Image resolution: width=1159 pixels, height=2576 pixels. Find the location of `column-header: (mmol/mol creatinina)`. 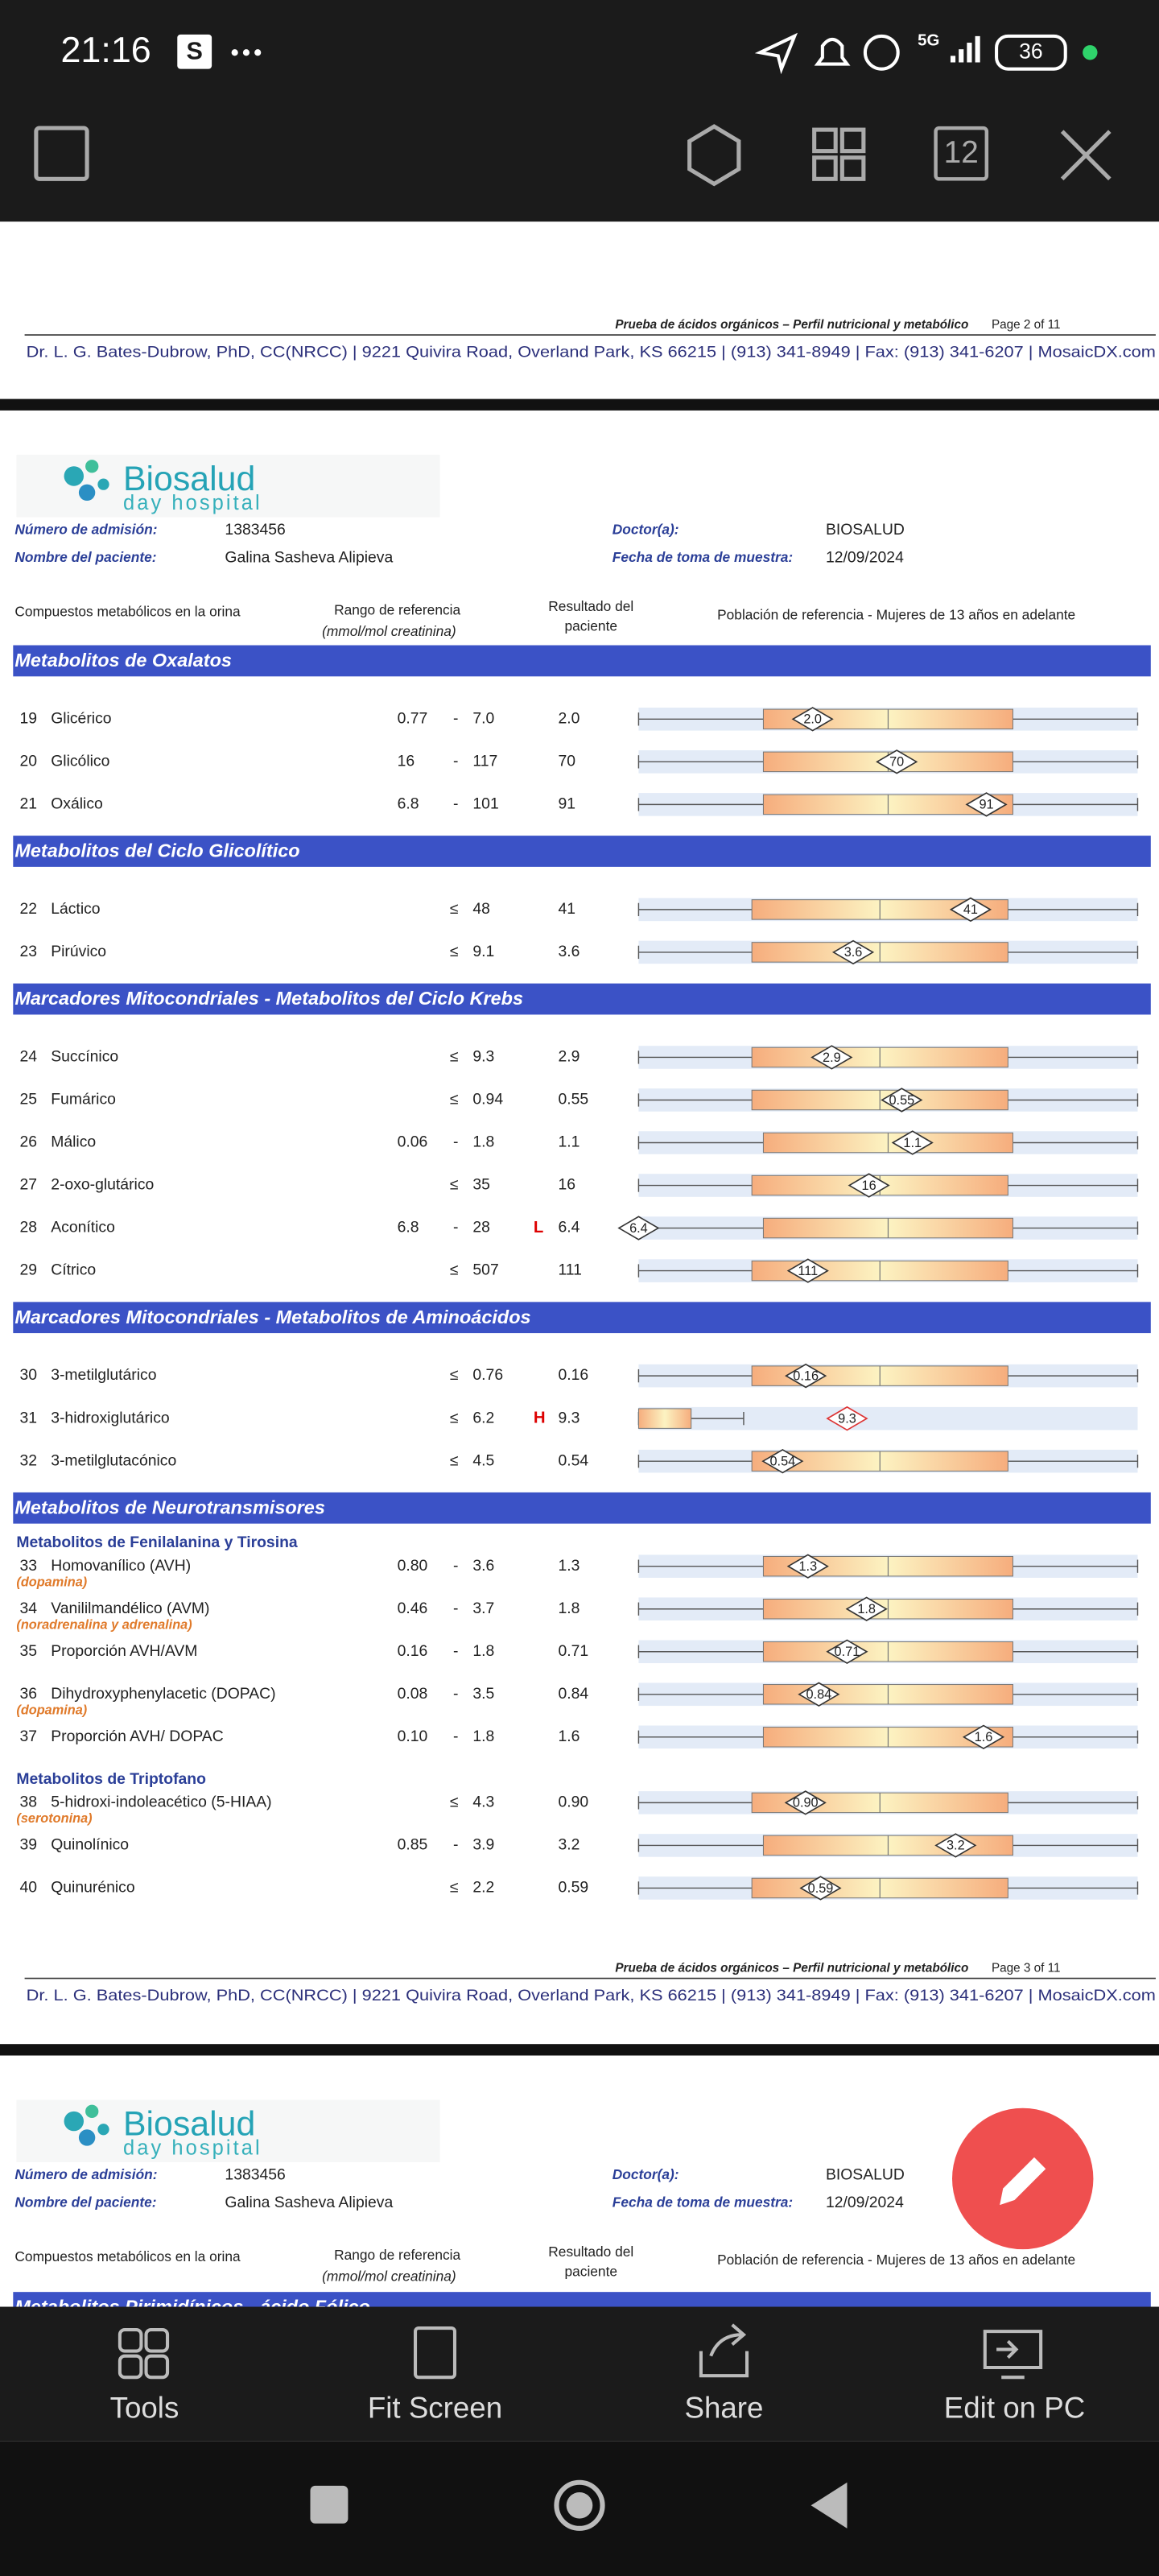

column-header: (mmol/mol creatinina) is located at coordinates (389, 631).